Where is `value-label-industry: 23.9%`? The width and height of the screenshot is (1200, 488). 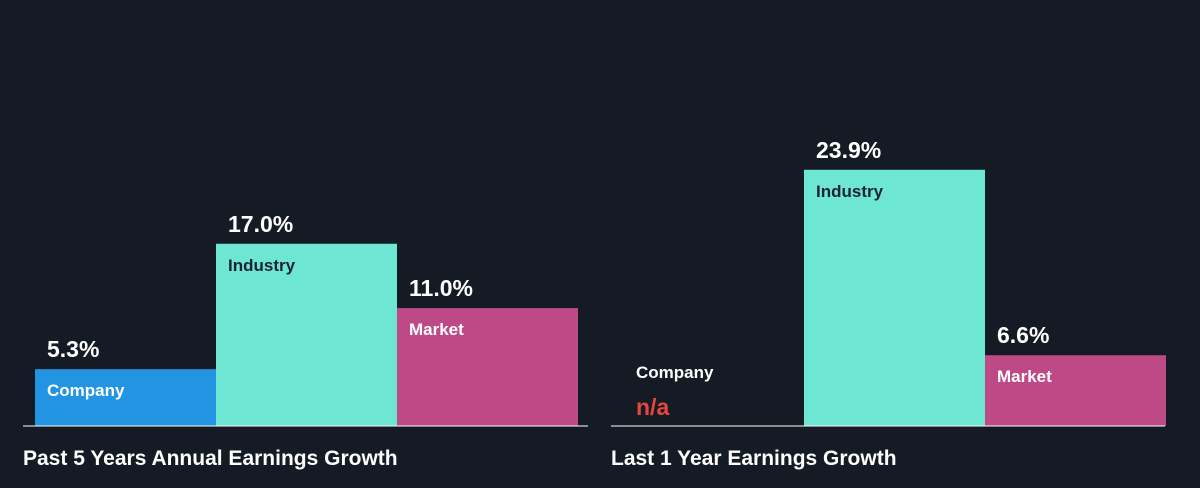
value-label-industry: 23.9% is located at coordinates (848, 150).